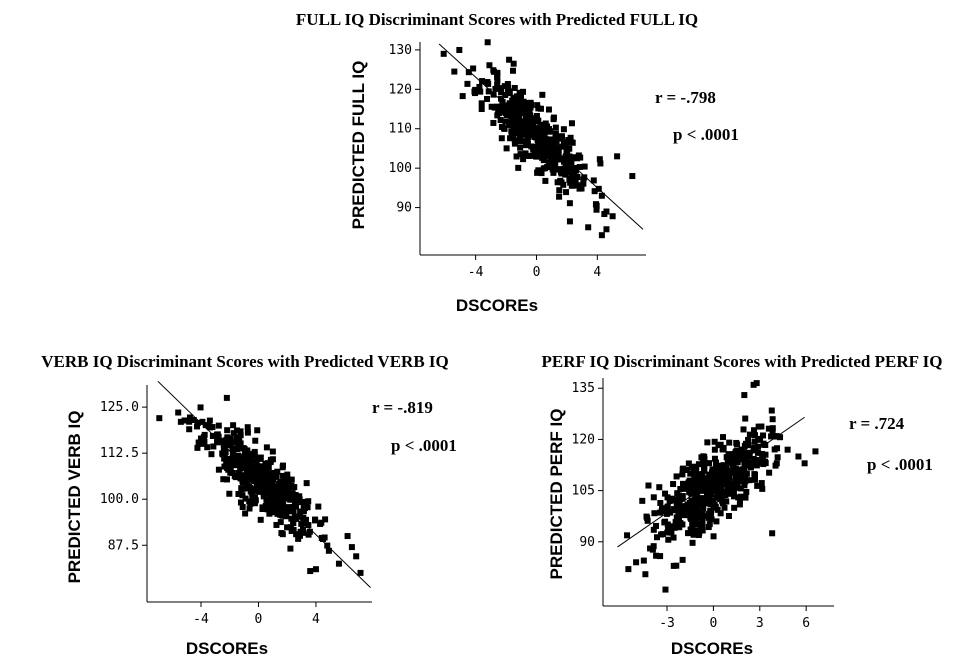  What do you see at coordinates (402, 407) in the screenshot?
I see `correlation-annotation: r = -.819` at bounding box center [402, 407].